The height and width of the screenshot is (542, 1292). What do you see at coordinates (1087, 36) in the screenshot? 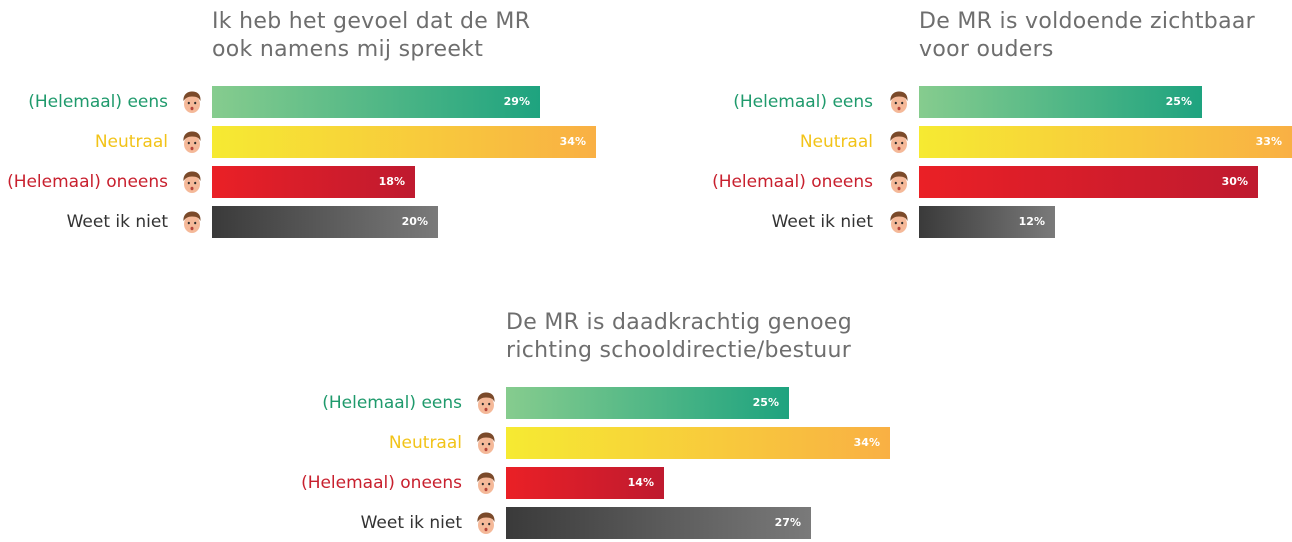
I see `chart-title: De MR is voldoende zichtbaar voor ouders` at bounding box center [1087, 36].